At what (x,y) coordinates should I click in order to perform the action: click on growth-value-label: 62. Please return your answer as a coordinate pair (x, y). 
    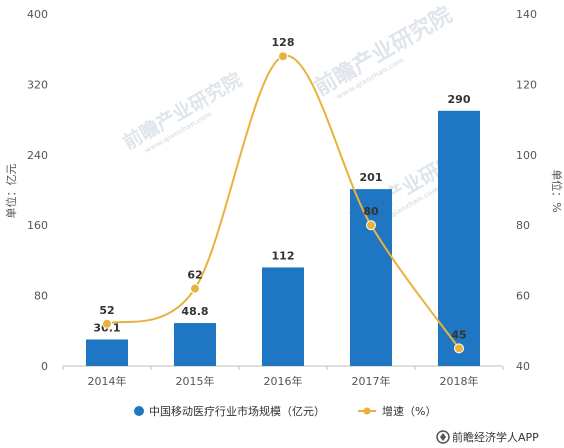
    Looking at the image, I should click on (194, 275).